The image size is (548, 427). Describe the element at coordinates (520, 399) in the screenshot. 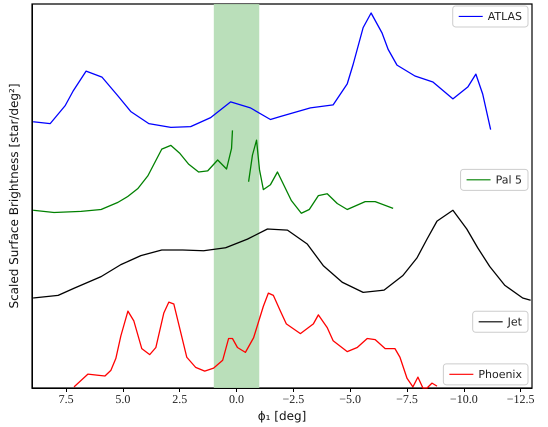

I see `x-tick-label: −12.5` at that location.